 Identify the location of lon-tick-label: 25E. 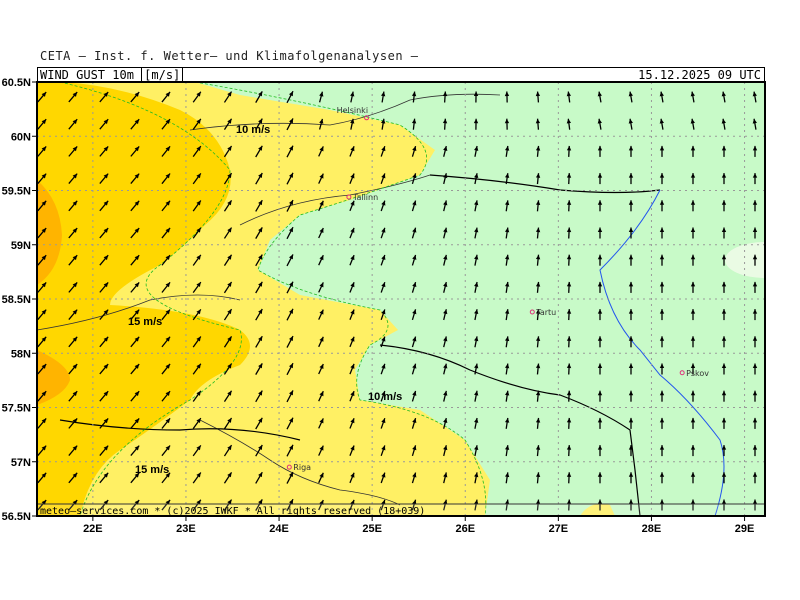
(372, 529).